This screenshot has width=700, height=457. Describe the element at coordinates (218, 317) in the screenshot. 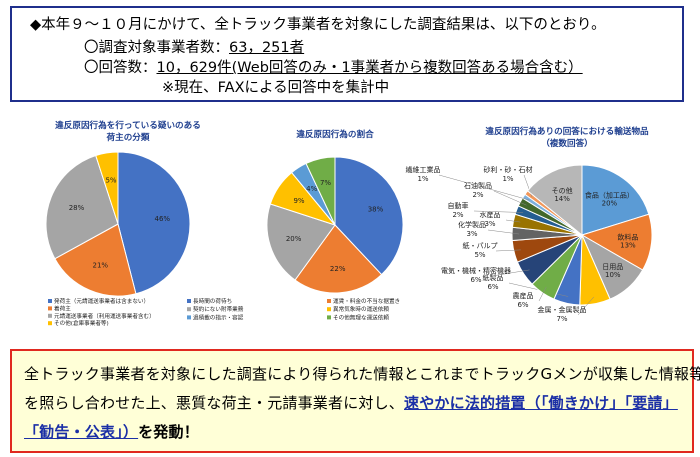

I see `chart2-legend-label-5: 過積載の指示・容認` at that location.